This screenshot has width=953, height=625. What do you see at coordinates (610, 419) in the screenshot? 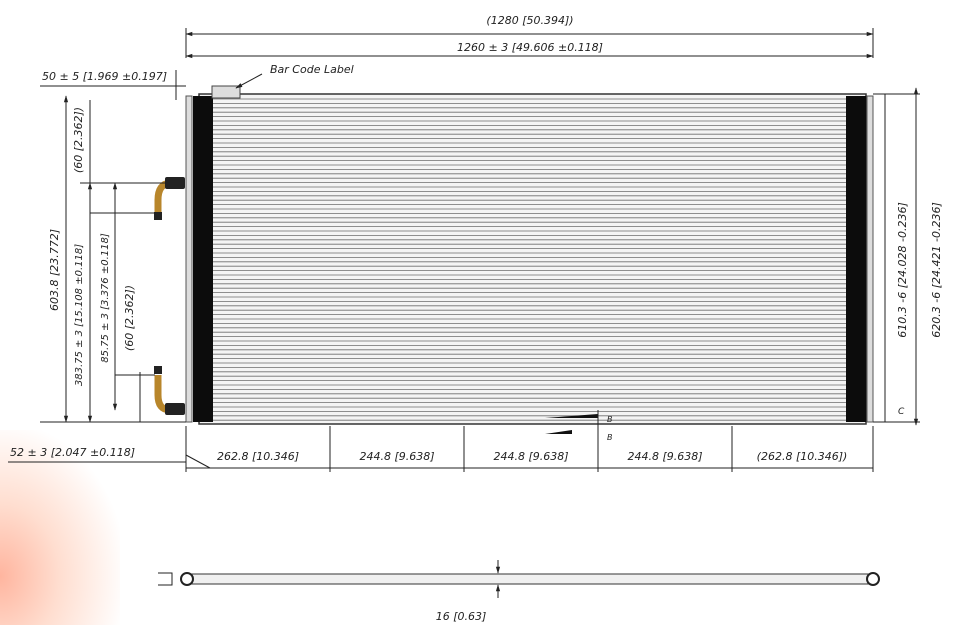
I see `section-b-top: B` at bounding box center [610, 419].